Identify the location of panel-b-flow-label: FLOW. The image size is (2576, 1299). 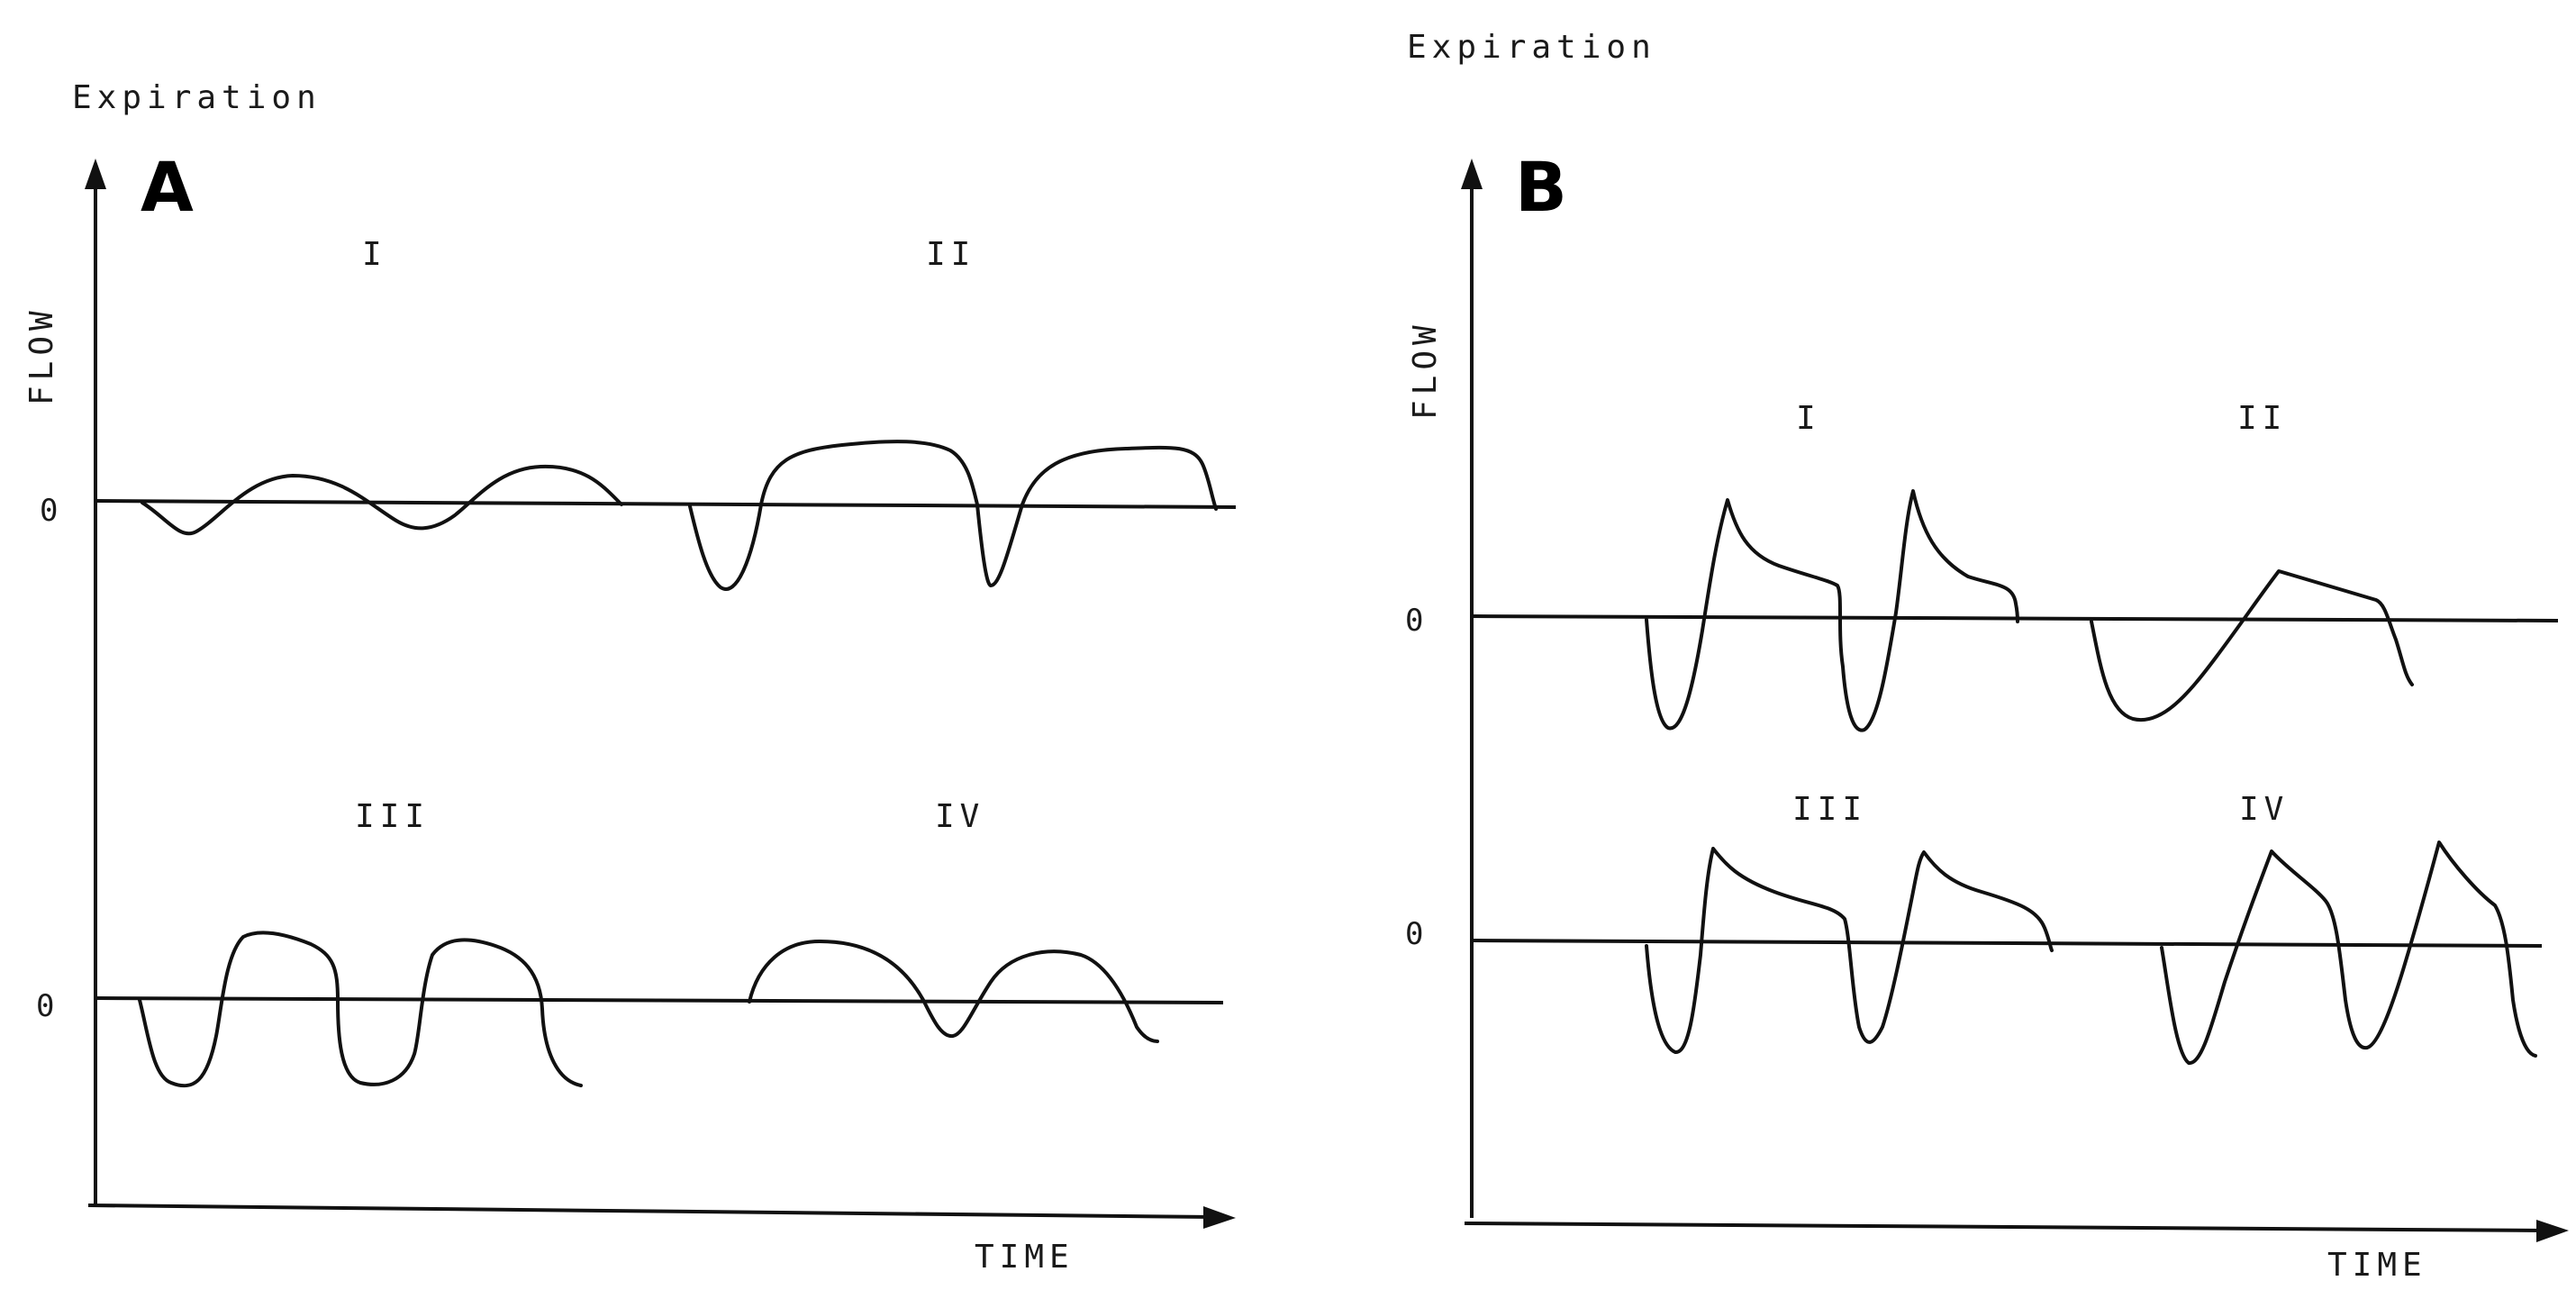
(1426, 370).